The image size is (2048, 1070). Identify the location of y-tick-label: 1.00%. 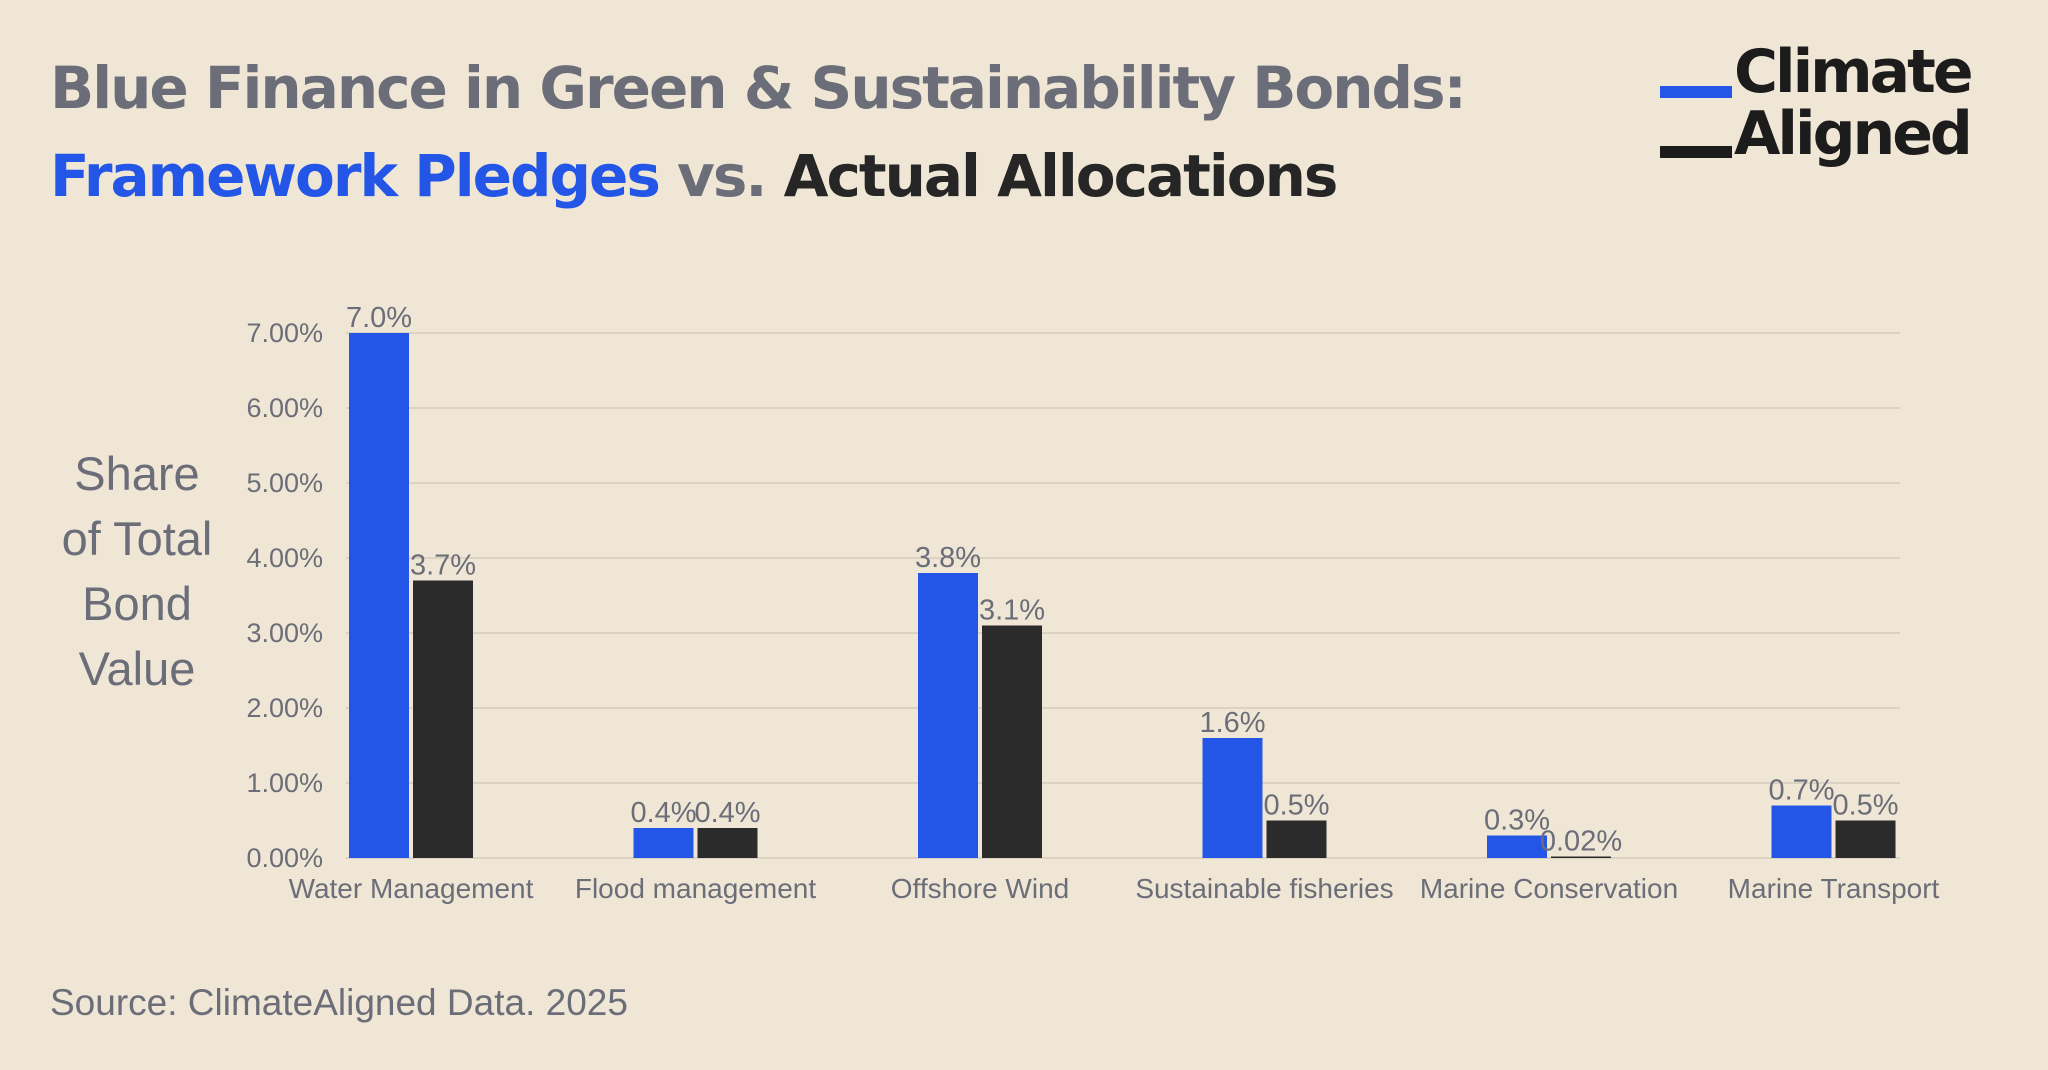
(284, 783).